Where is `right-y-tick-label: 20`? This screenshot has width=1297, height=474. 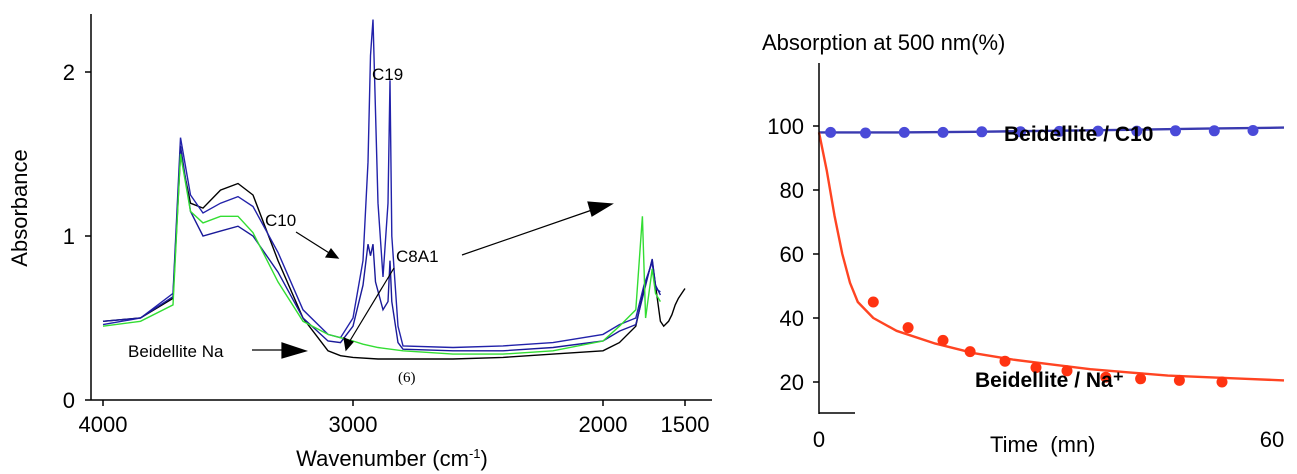
right-y-tick-label: 20 is located at coordinates (792, 382).